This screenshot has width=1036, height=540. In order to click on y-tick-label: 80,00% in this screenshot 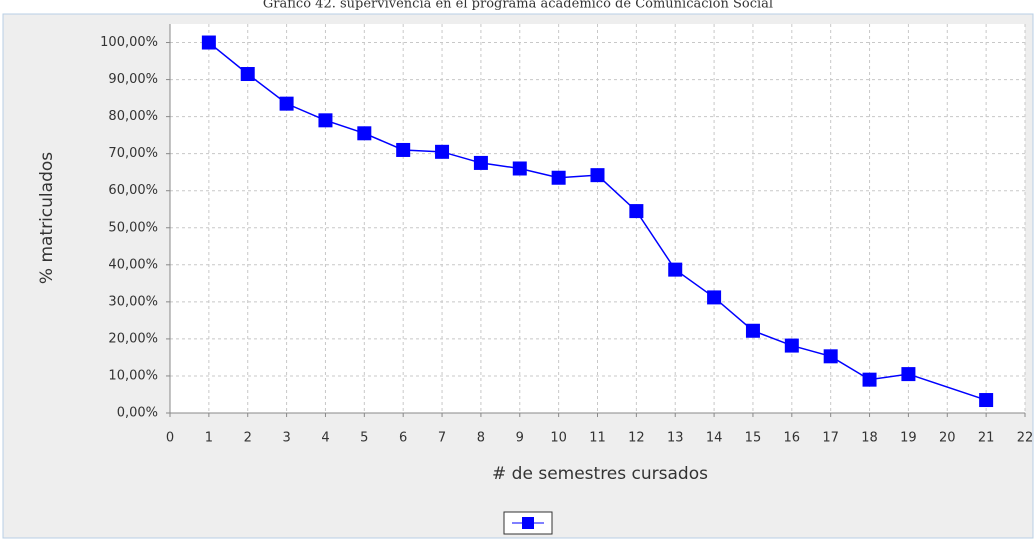, I will do `click(133, 116)`.